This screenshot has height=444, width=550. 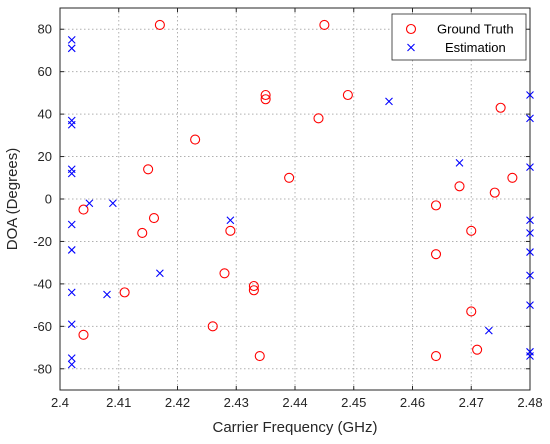 I want to click on x-tick-label: 2.48, so click(x=529, y=402).